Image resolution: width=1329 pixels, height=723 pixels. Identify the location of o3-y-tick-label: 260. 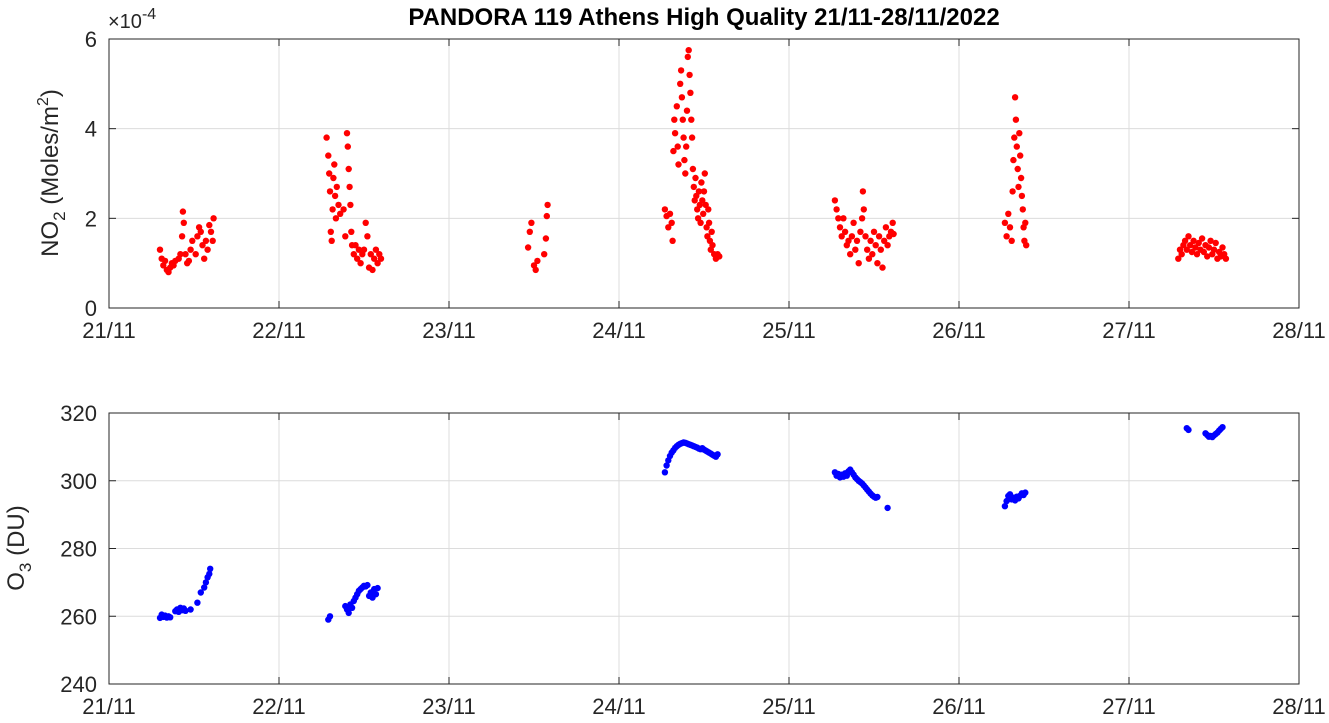
(78, 616).